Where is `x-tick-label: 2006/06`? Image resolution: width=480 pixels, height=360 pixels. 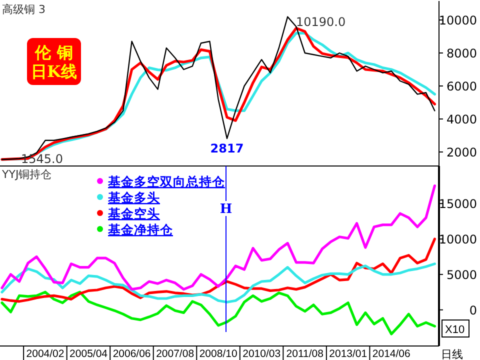
x-tick-label: 2006/06 is located at coordinates (131, 354).